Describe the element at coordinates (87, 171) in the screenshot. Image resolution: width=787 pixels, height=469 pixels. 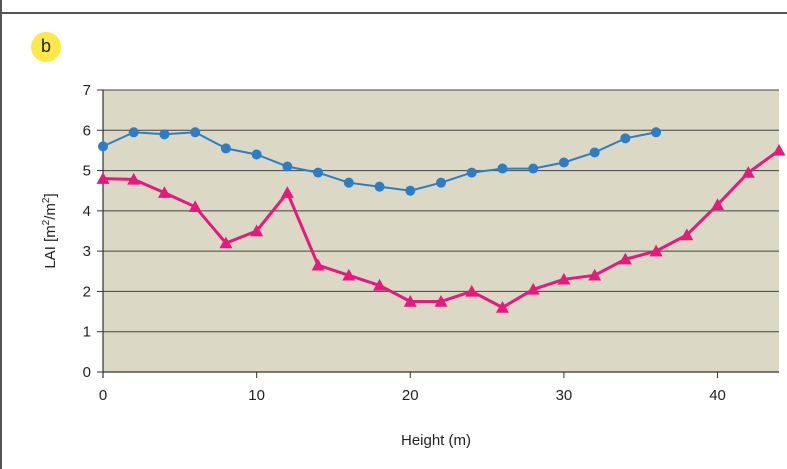
I see `y-tick-label: 5` at that location.